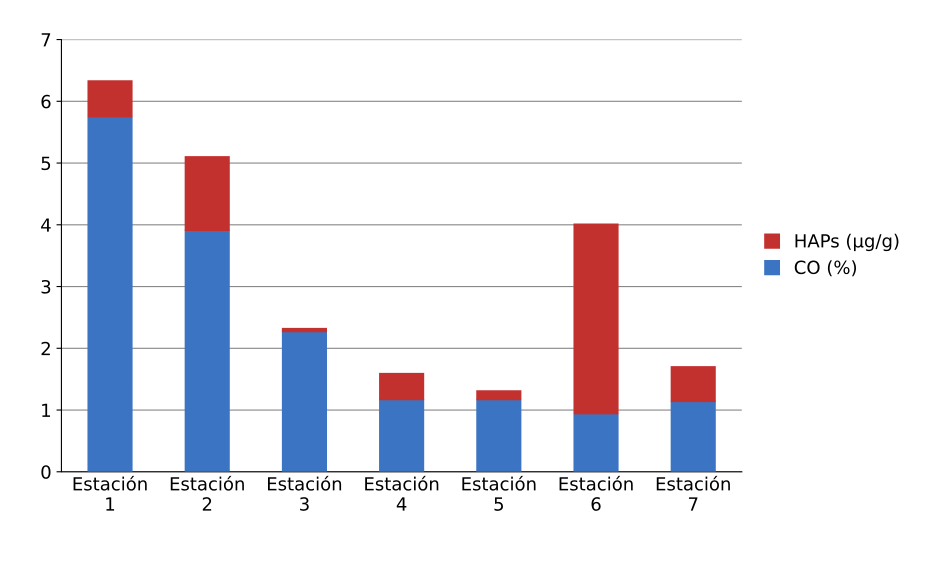 This screenshot has width=945, height=565. What do you see at coordinates (46, 472) in the screenshot?
I see `y-tick-label: 0` at bounding box center [46, 472].